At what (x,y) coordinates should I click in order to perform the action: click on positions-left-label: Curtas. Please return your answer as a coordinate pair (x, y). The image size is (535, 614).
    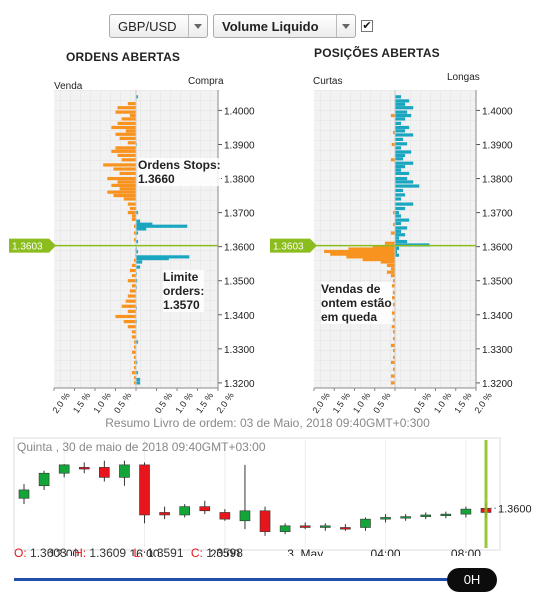
    Looking at the image, I should click on (328, 81).